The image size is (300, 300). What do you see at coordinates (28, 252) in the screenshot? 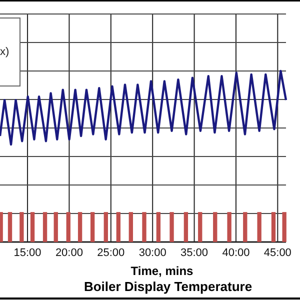
I see `x-tick-label: 15:00` at bounding box center [28, 252].